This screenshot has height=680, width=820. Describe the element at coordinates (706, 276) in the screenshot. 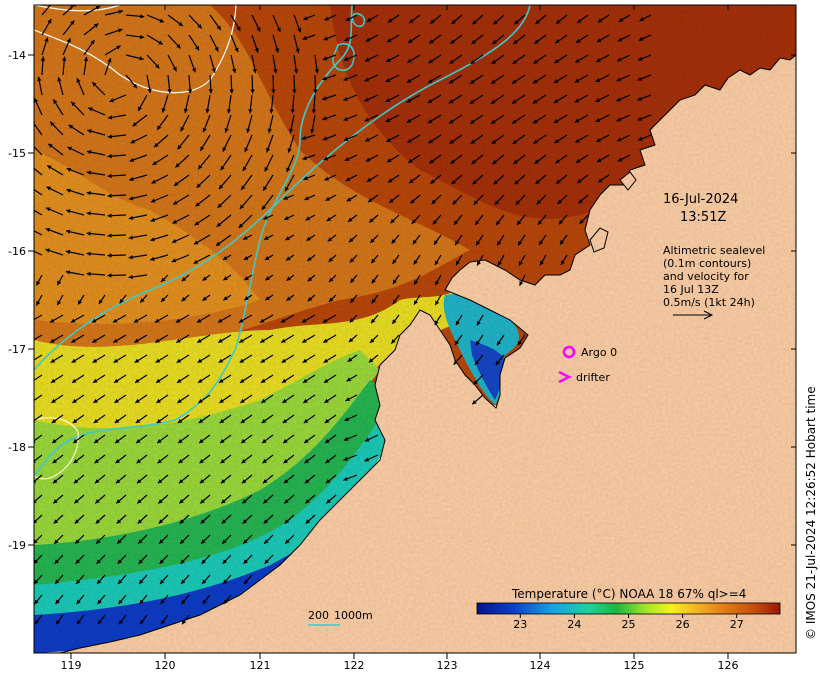

I see `legend-line-3: and velocity for` at that location.